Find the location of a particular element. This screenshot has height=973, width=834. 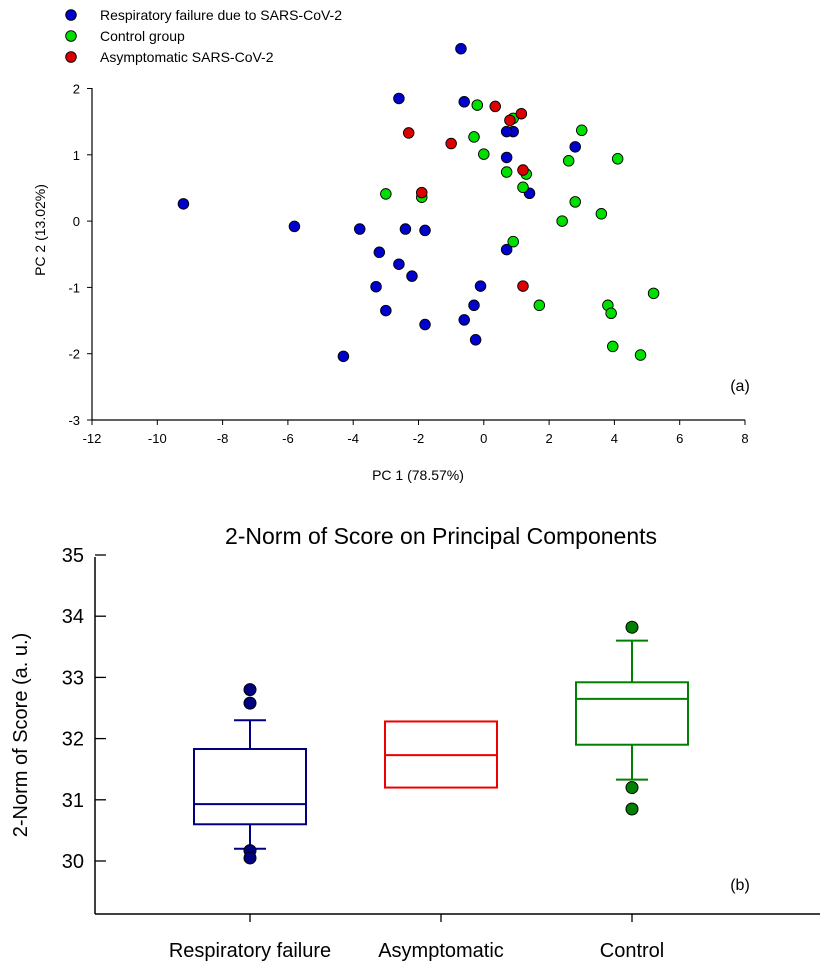

x-tick-label-respiratory-failure: Respiratory failure is located at coordinates (250, 951).